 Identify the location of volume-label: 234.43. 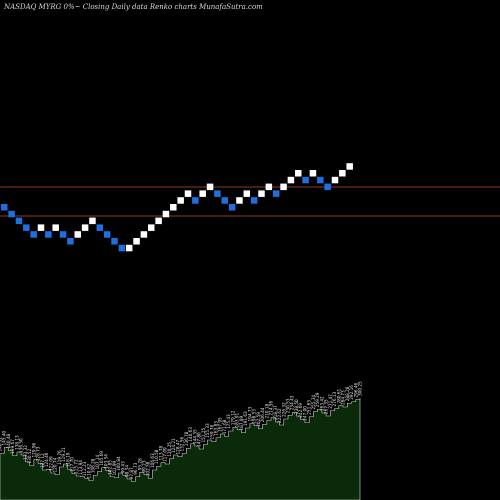
(292, 402).